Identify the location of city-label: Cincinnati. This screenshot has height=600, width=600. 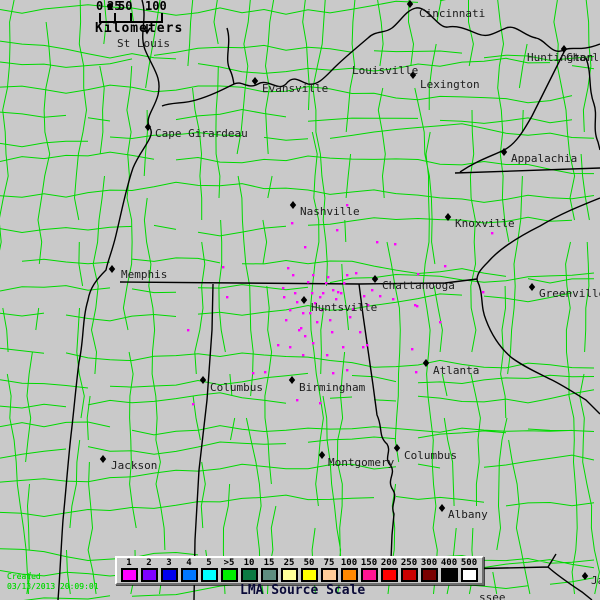
(452, 13).